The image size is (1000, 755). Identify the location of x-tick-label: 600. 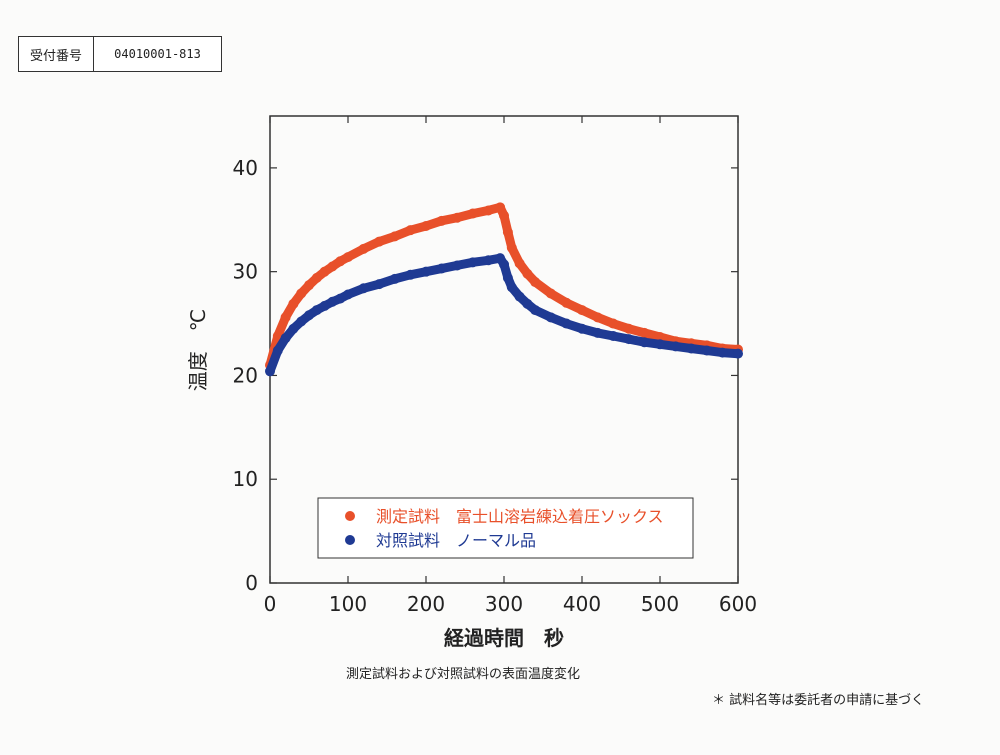
(738, 604).